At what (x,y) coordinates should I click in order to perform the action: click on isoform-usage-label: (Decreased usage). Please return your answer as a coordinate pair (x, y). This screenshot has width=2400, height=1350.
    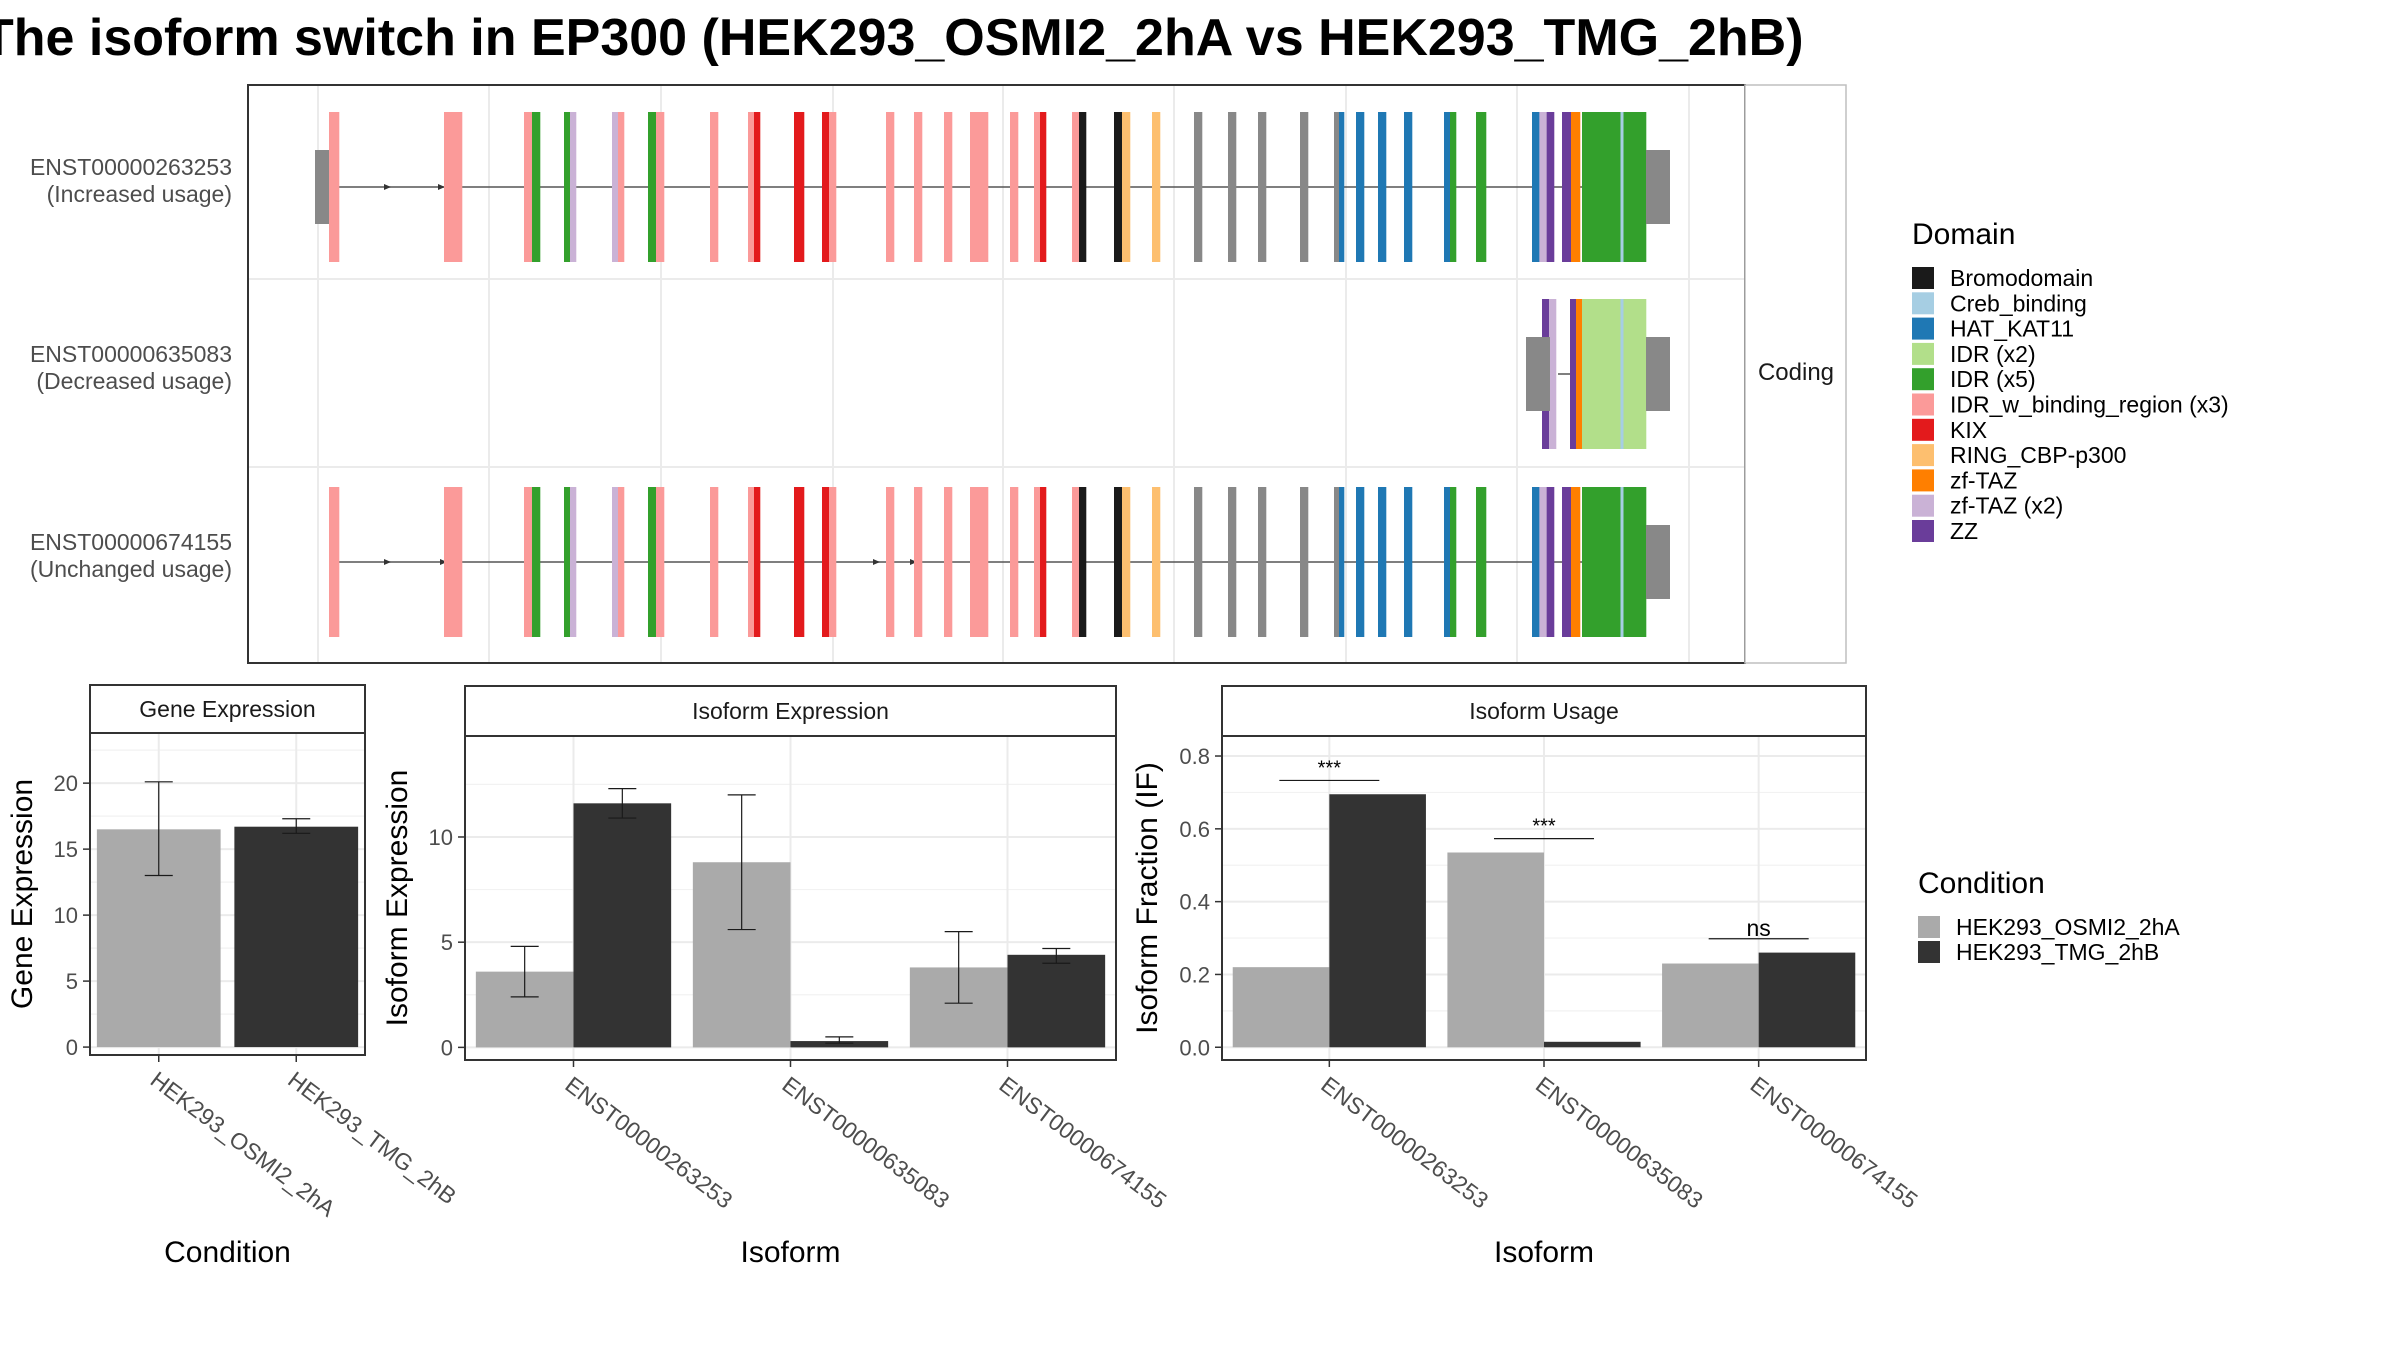
    Looking at the image, I should click on (134, 381).